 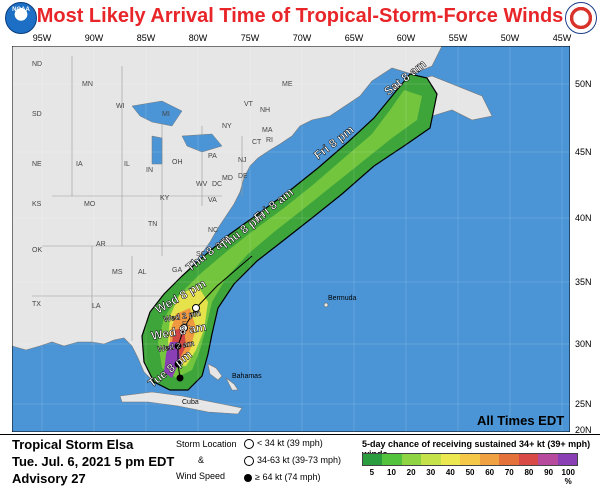 What do you see at coordinates (42, 38) in the screenshot?
I see `longitude-label: 95W` at bounding box center [42, 38].